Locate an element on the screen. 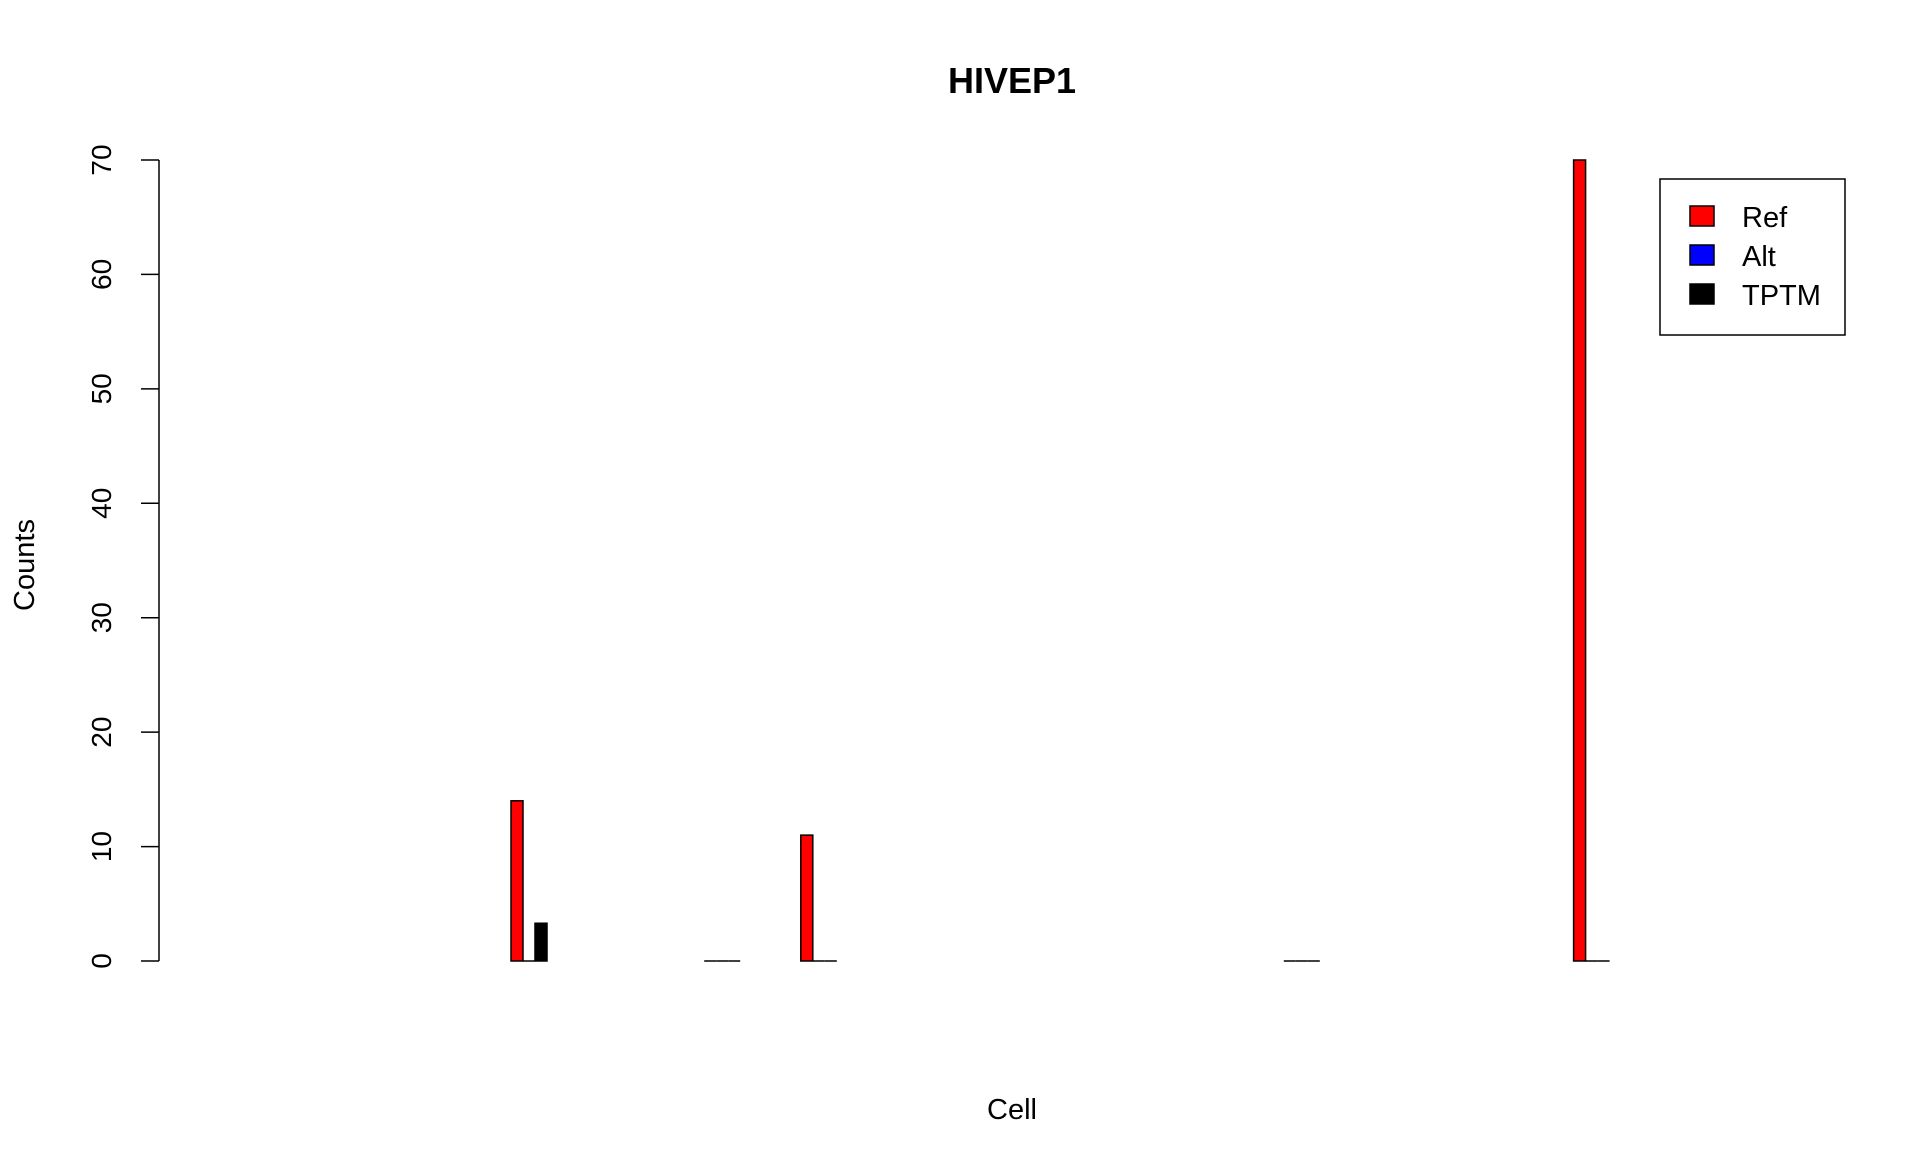  y-tick-label: 0 is located at coordinates (101, 961).